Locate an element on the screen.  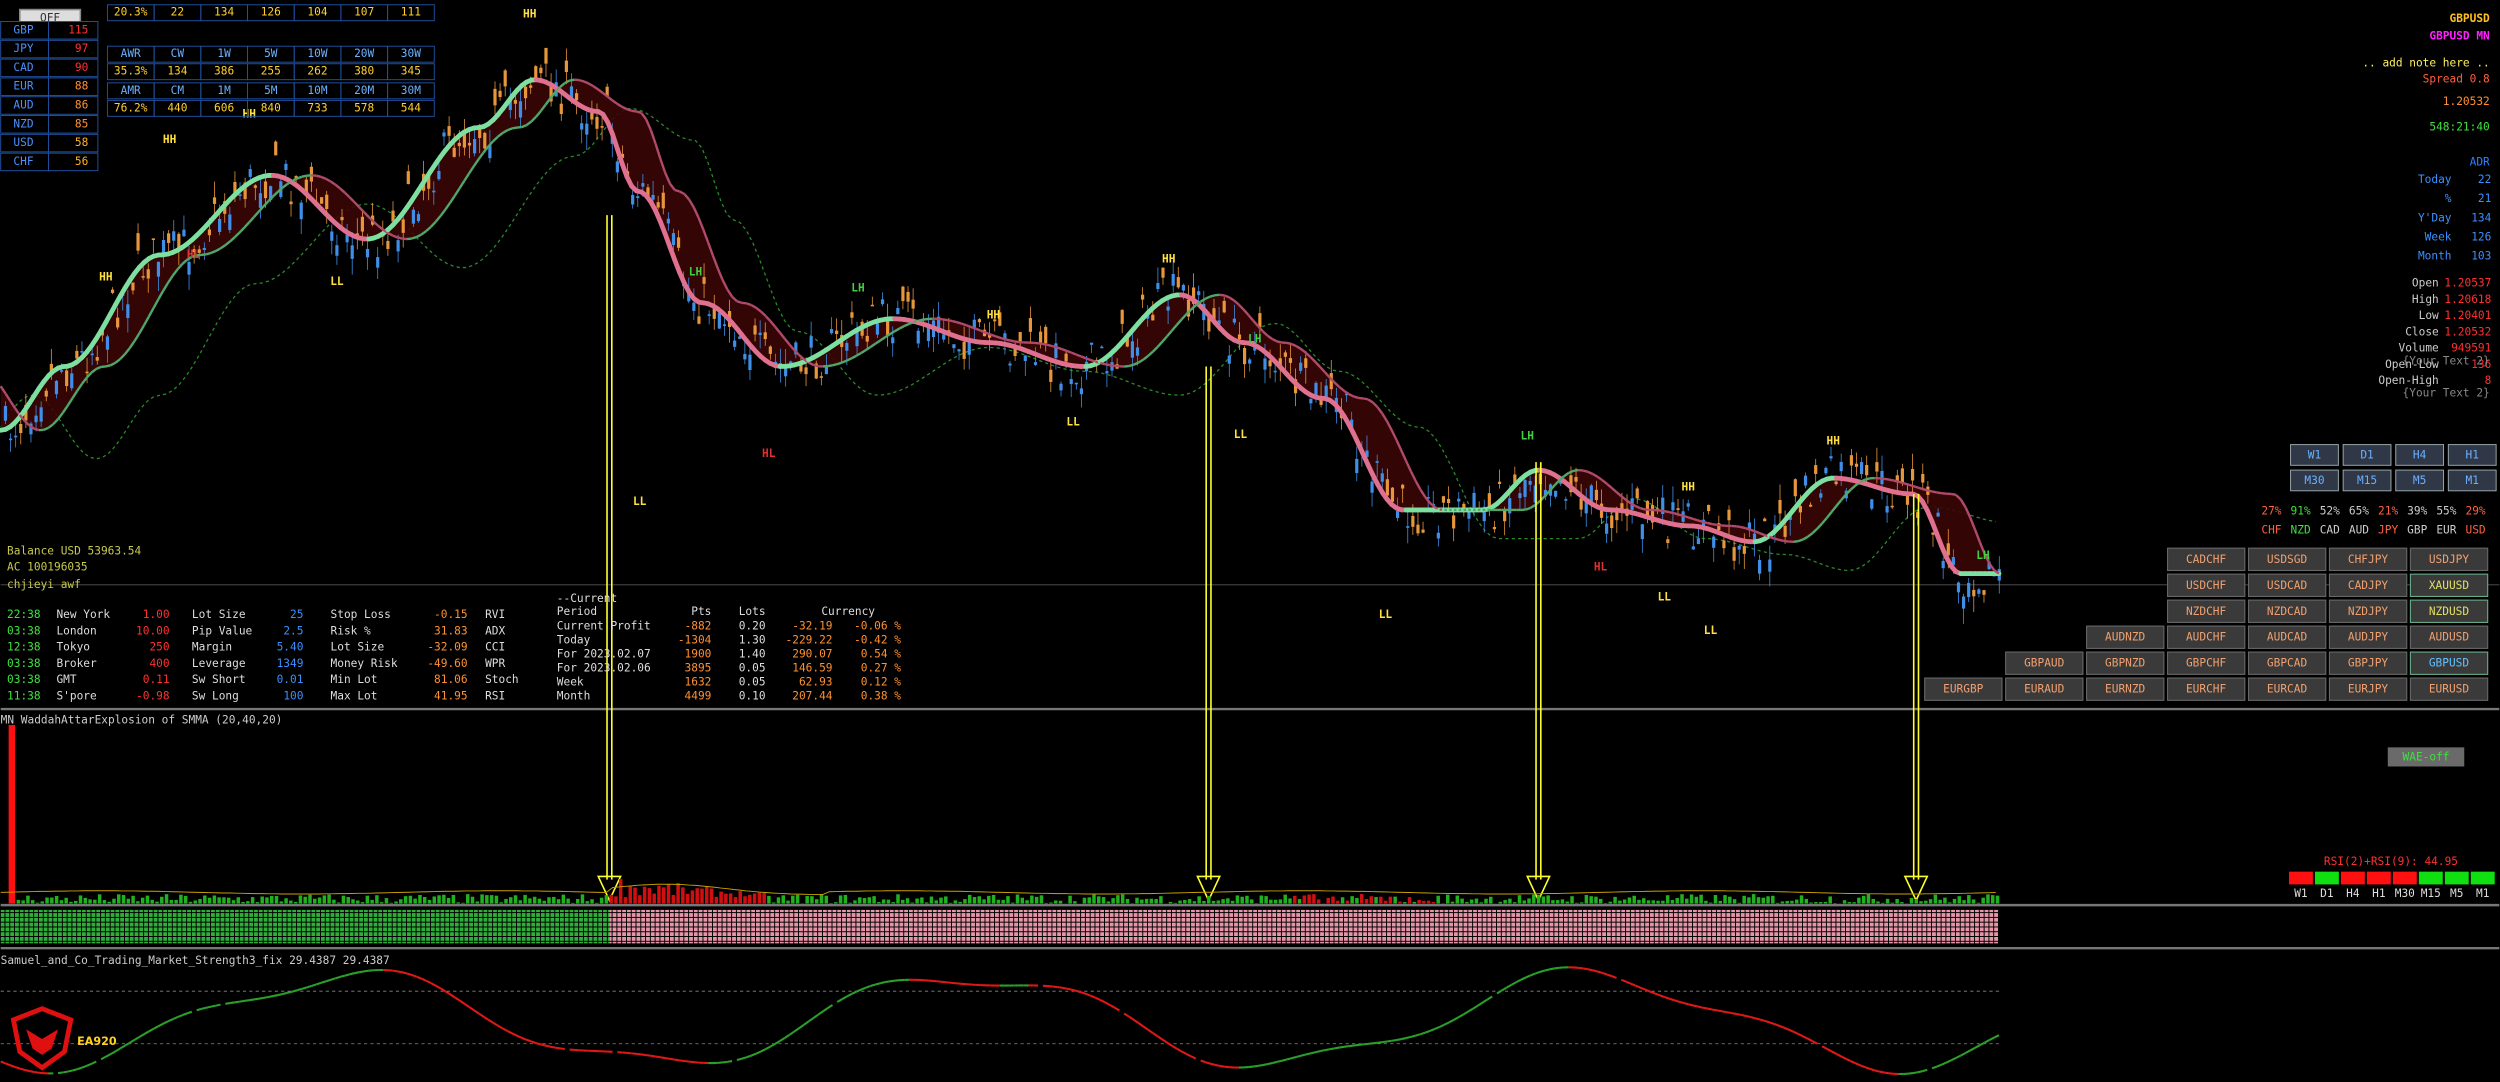
profit-cell: 0.20 is located at coordinates (752, 625).